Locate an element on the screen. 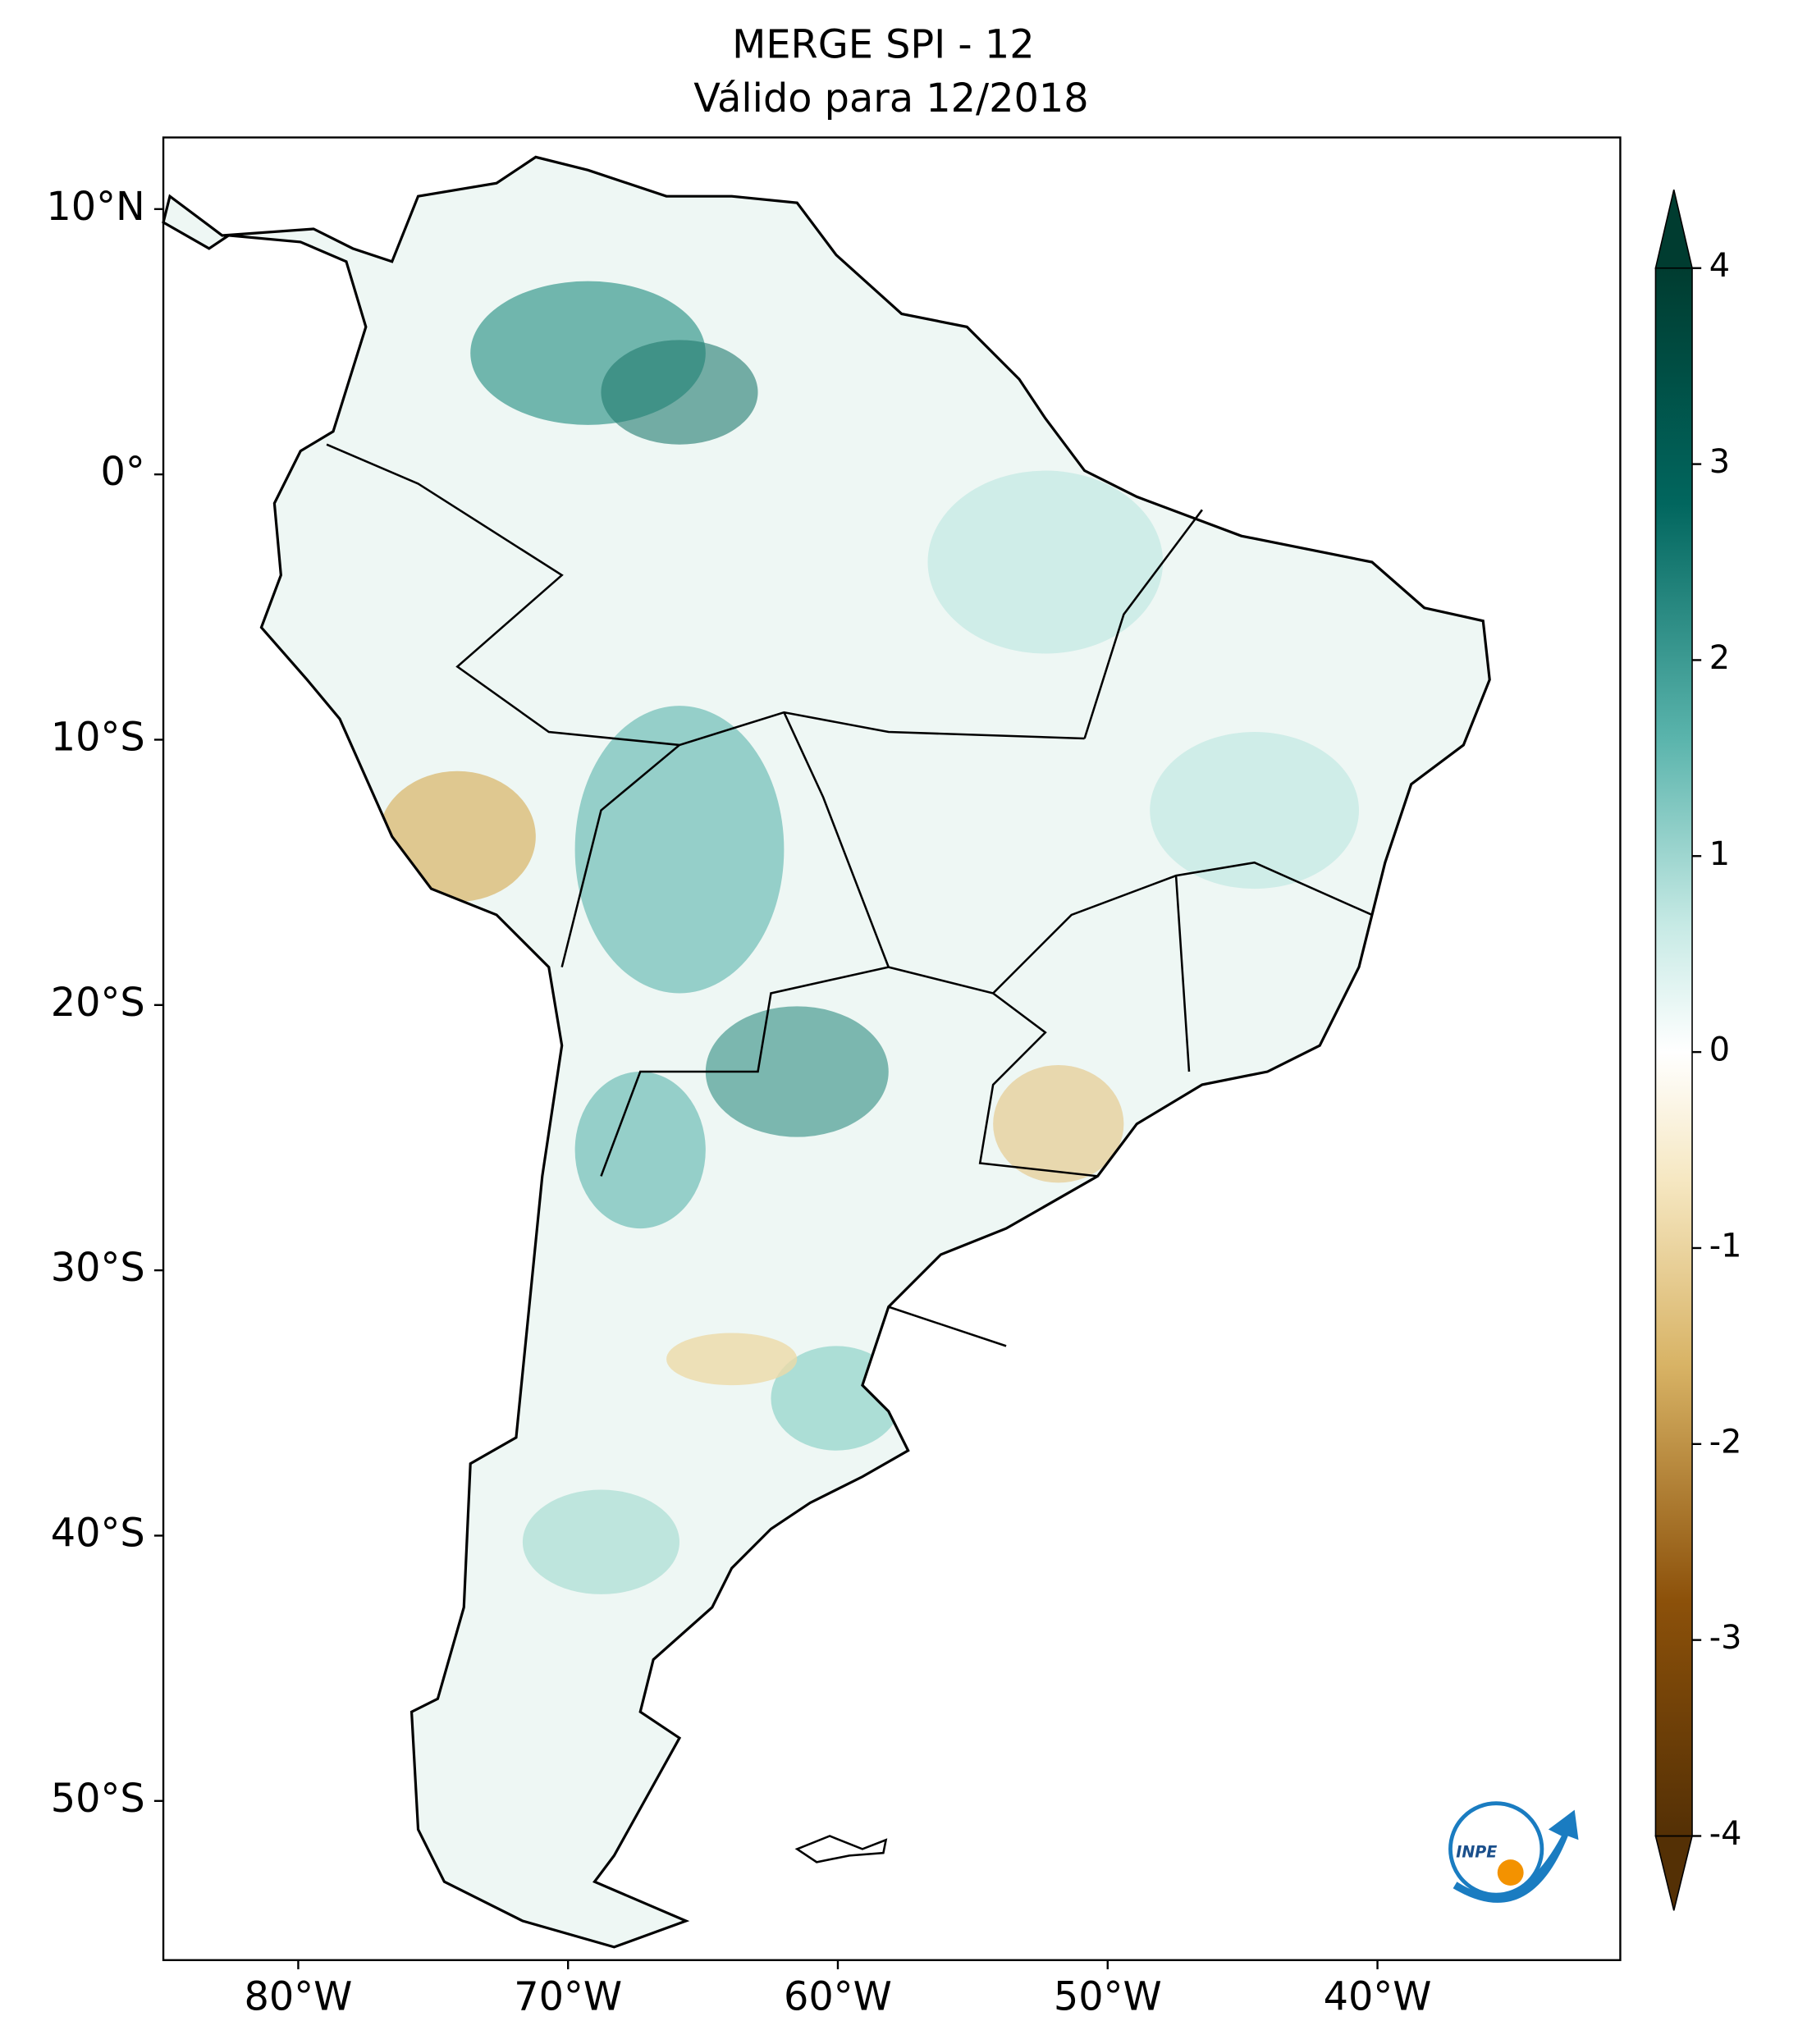 The height and width of the screenshot is (2044, 1798). x-tick-label: 70°W is located at coordinates (568, 1998).